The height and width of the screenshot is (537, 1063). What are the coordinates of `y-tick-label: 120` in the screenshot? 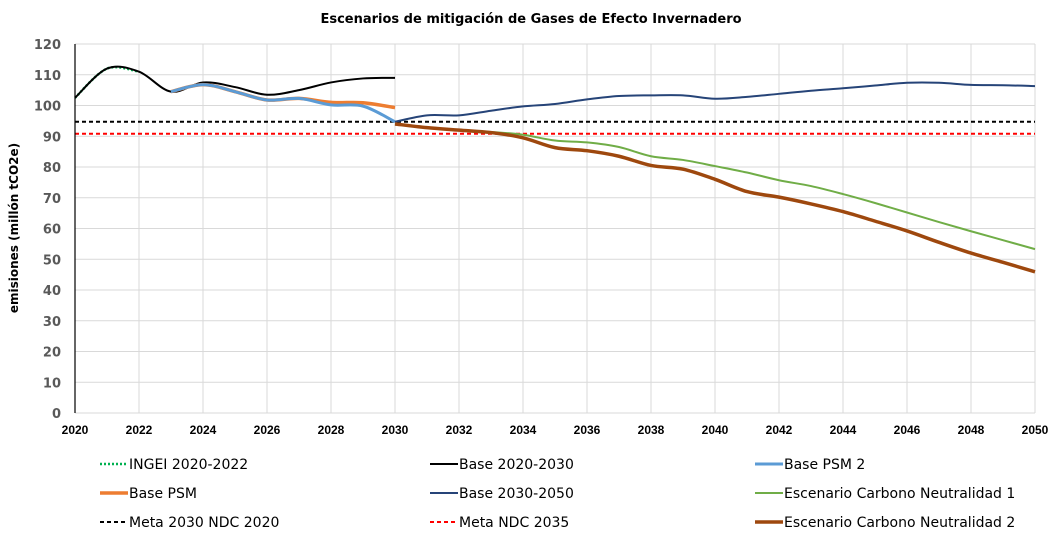 It's located at (47, 45).